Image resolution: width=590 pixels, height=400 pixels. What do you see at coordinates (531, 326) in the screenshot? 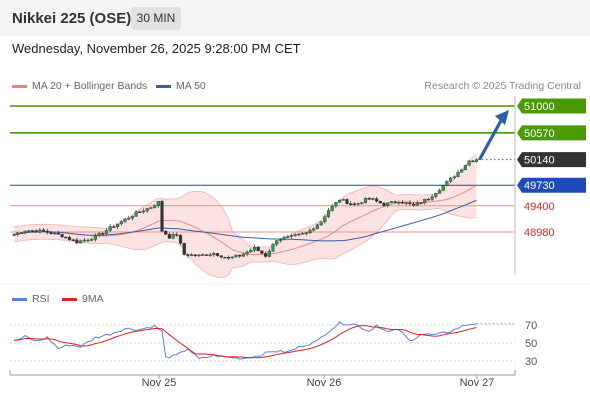
I see `rsi-tick-label: 70` at bounding box center [531, 326].